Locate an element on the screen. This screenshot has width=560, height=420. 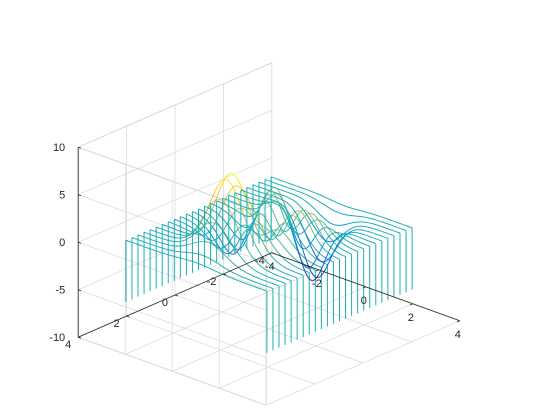
x-grid-floor is located at coordinates (269, 329).